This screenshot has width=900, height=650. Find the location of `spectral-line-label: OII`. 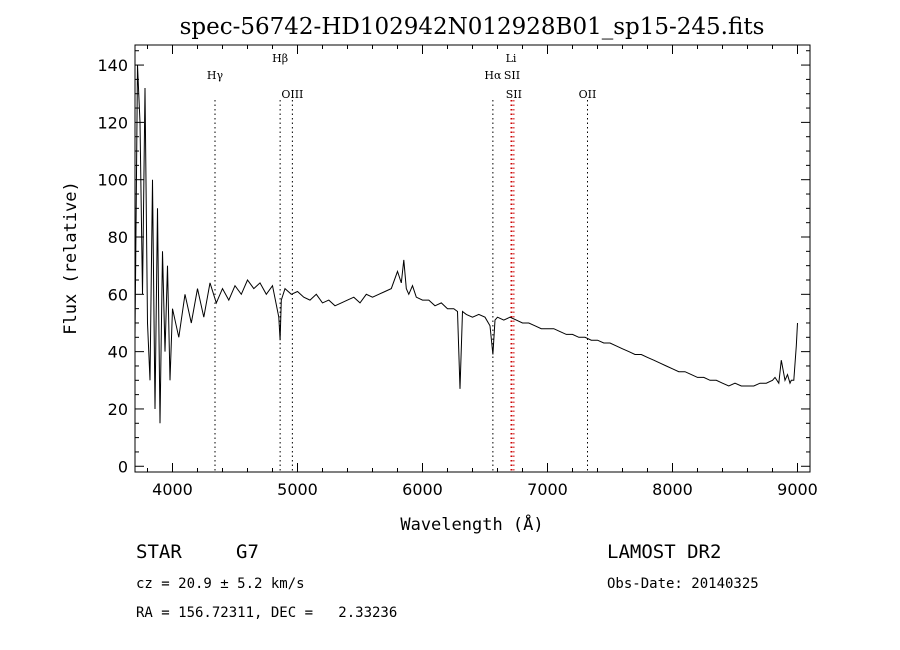

spectral-line-label: OII is located at coordinates (588, 94).